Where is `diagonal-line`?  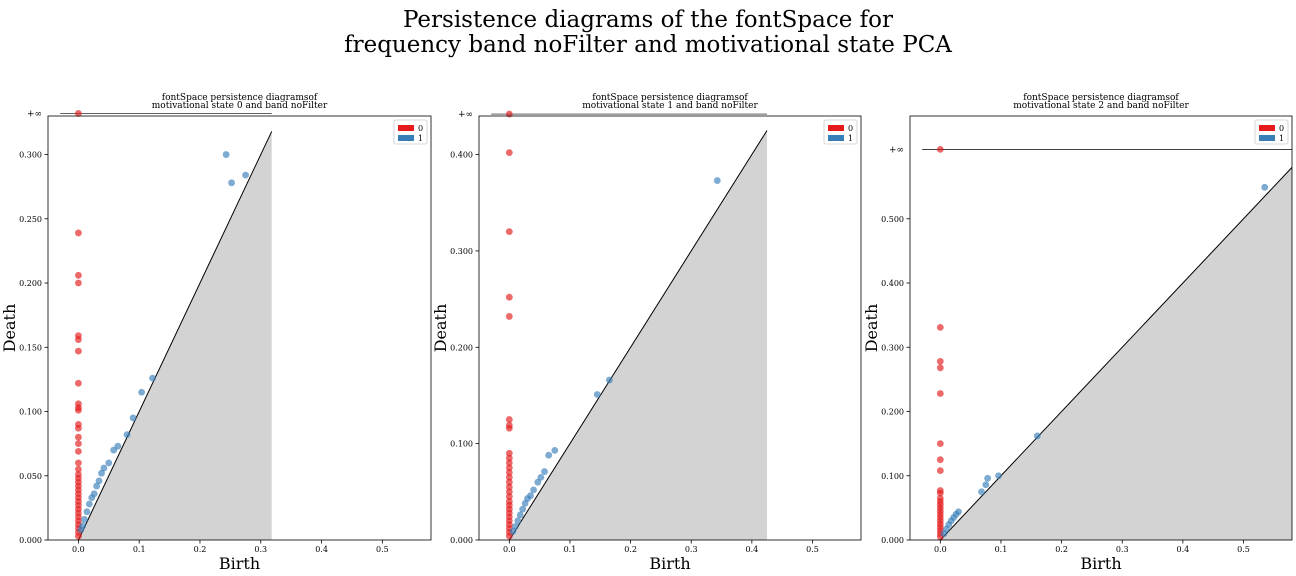
diagonal-line is located at coordinates (638, 335).